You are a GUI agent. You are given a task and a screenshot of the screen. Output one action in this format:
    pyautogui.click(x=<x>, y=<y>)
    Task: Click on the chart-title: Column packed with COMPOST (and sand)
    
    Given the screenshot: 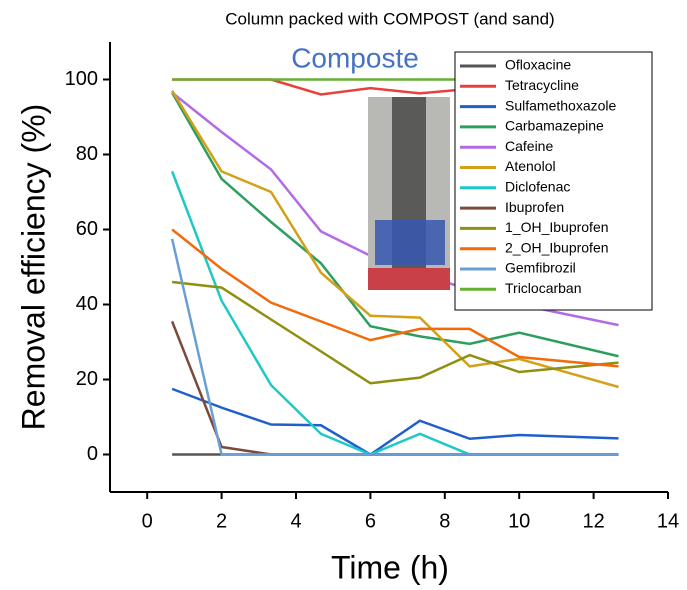 What is the action you would take?
    pyautogui.click(x=389, y=18)
    